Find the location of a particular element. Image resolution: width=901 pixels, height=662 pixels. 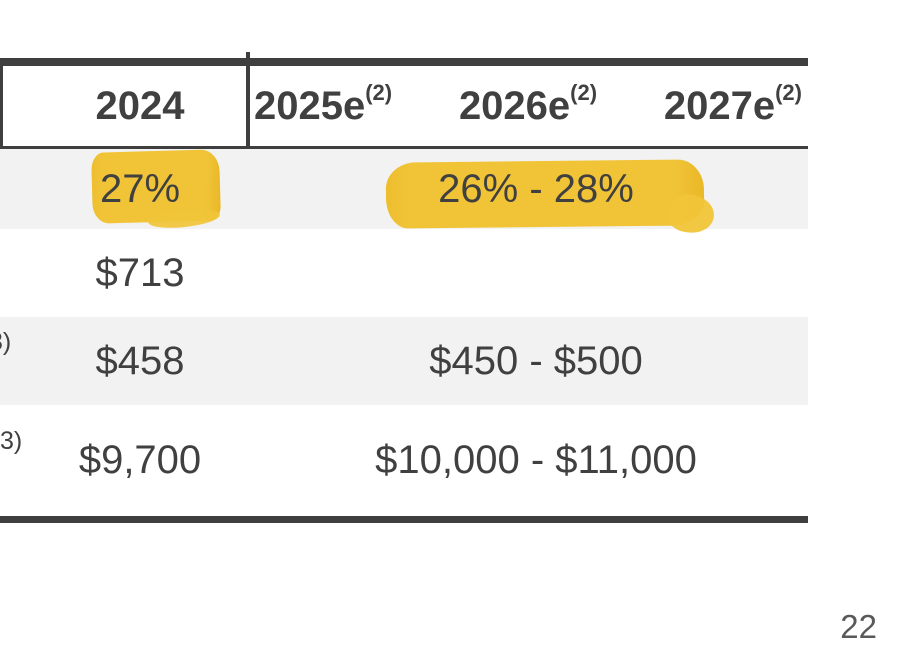

cell-estimate-value is located at coordinates (529, 273).